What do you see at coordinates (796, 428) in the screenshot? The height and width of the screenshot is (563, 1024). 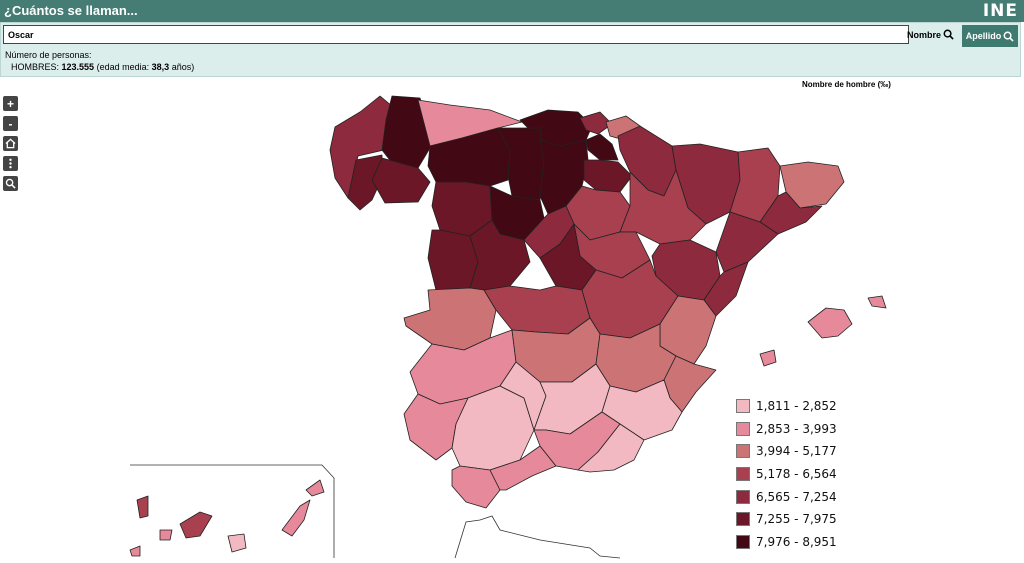 I see `legend-label: 2,853 - 3,993` at bounding box center [796, 428].